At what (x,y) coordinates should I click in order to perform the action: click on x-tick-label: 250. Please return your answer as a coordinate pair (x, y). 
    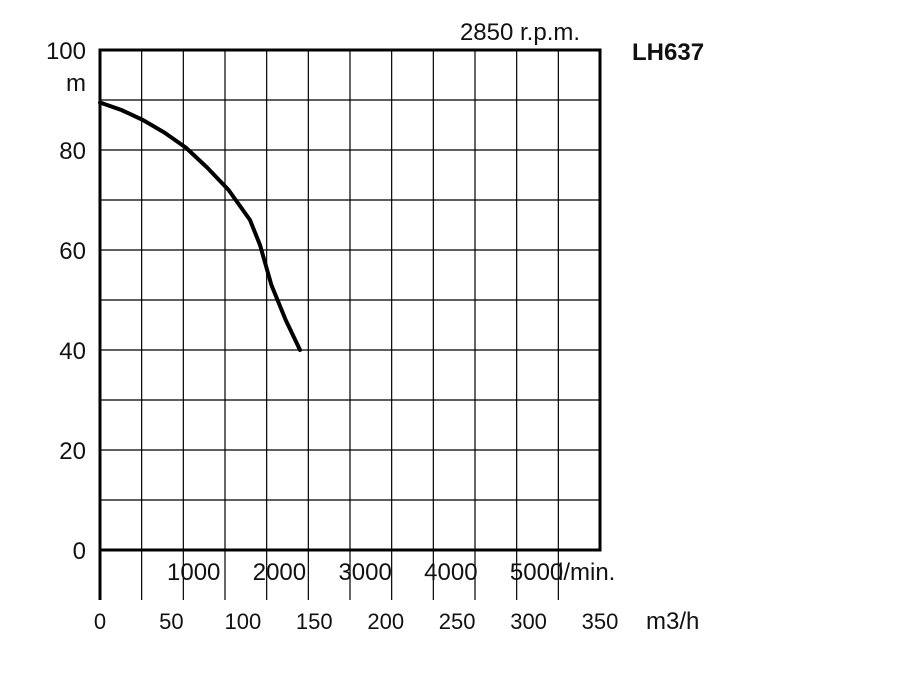
    Looking at the image, I should click on (457, 621).